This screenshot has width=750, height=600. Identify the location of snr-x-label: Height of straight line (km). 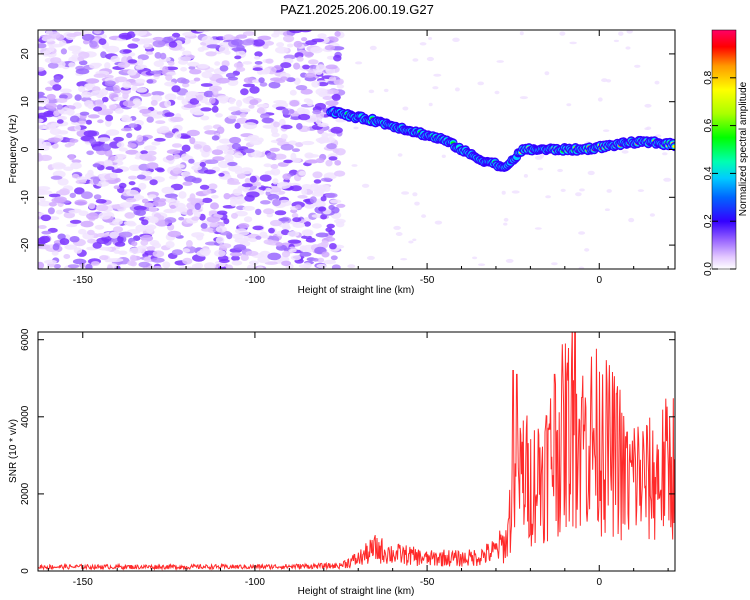
(356, 591).